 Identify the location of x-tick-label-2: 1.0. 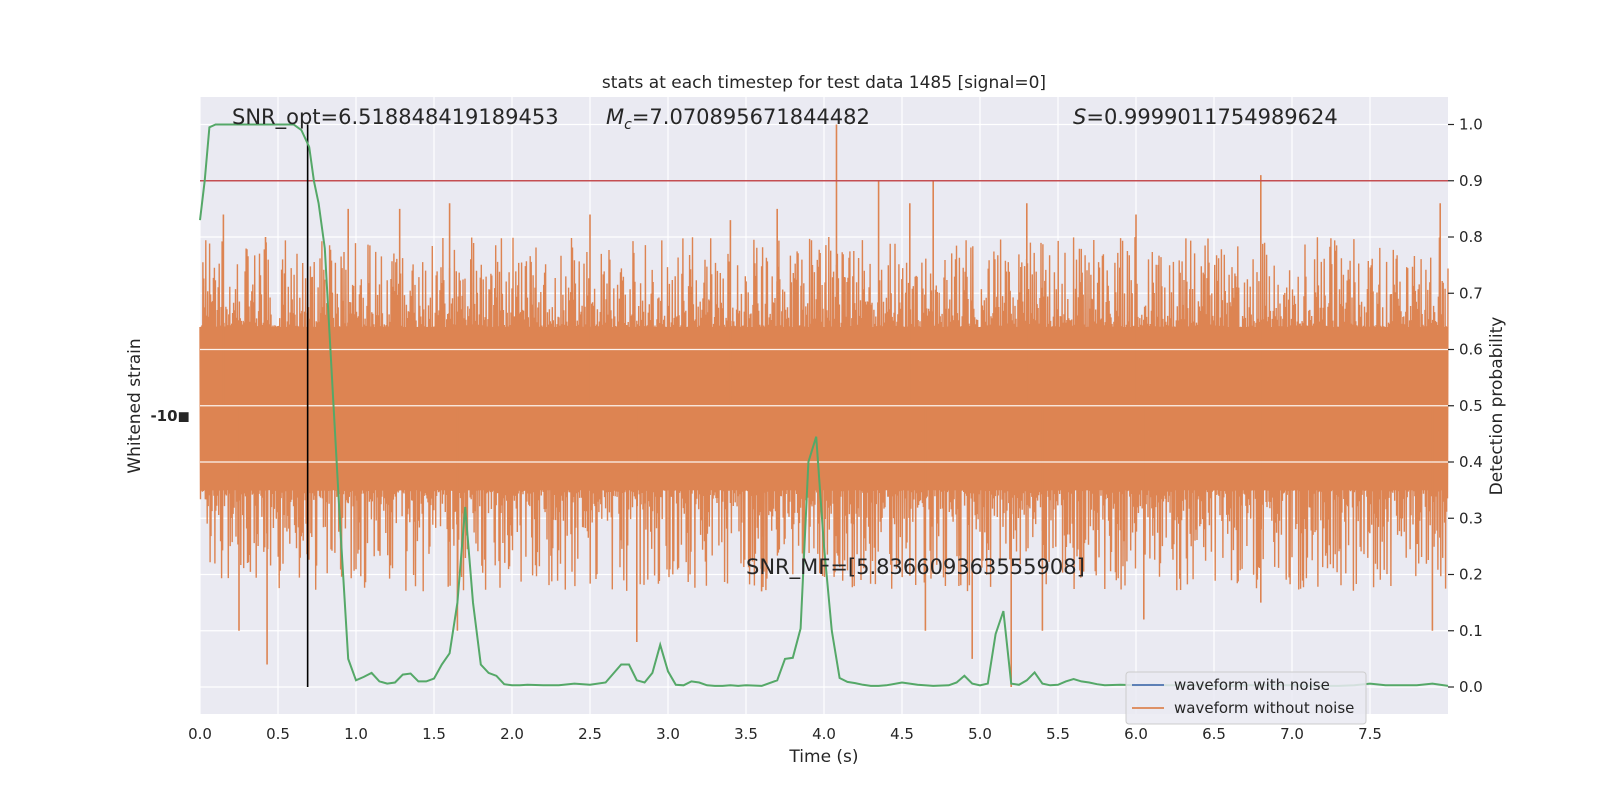
(356, 734).